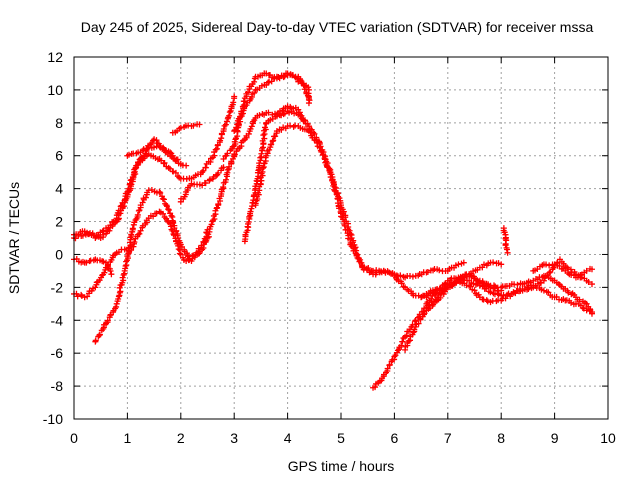  I want to click on y-tick-label: -10, so click(53, 419).